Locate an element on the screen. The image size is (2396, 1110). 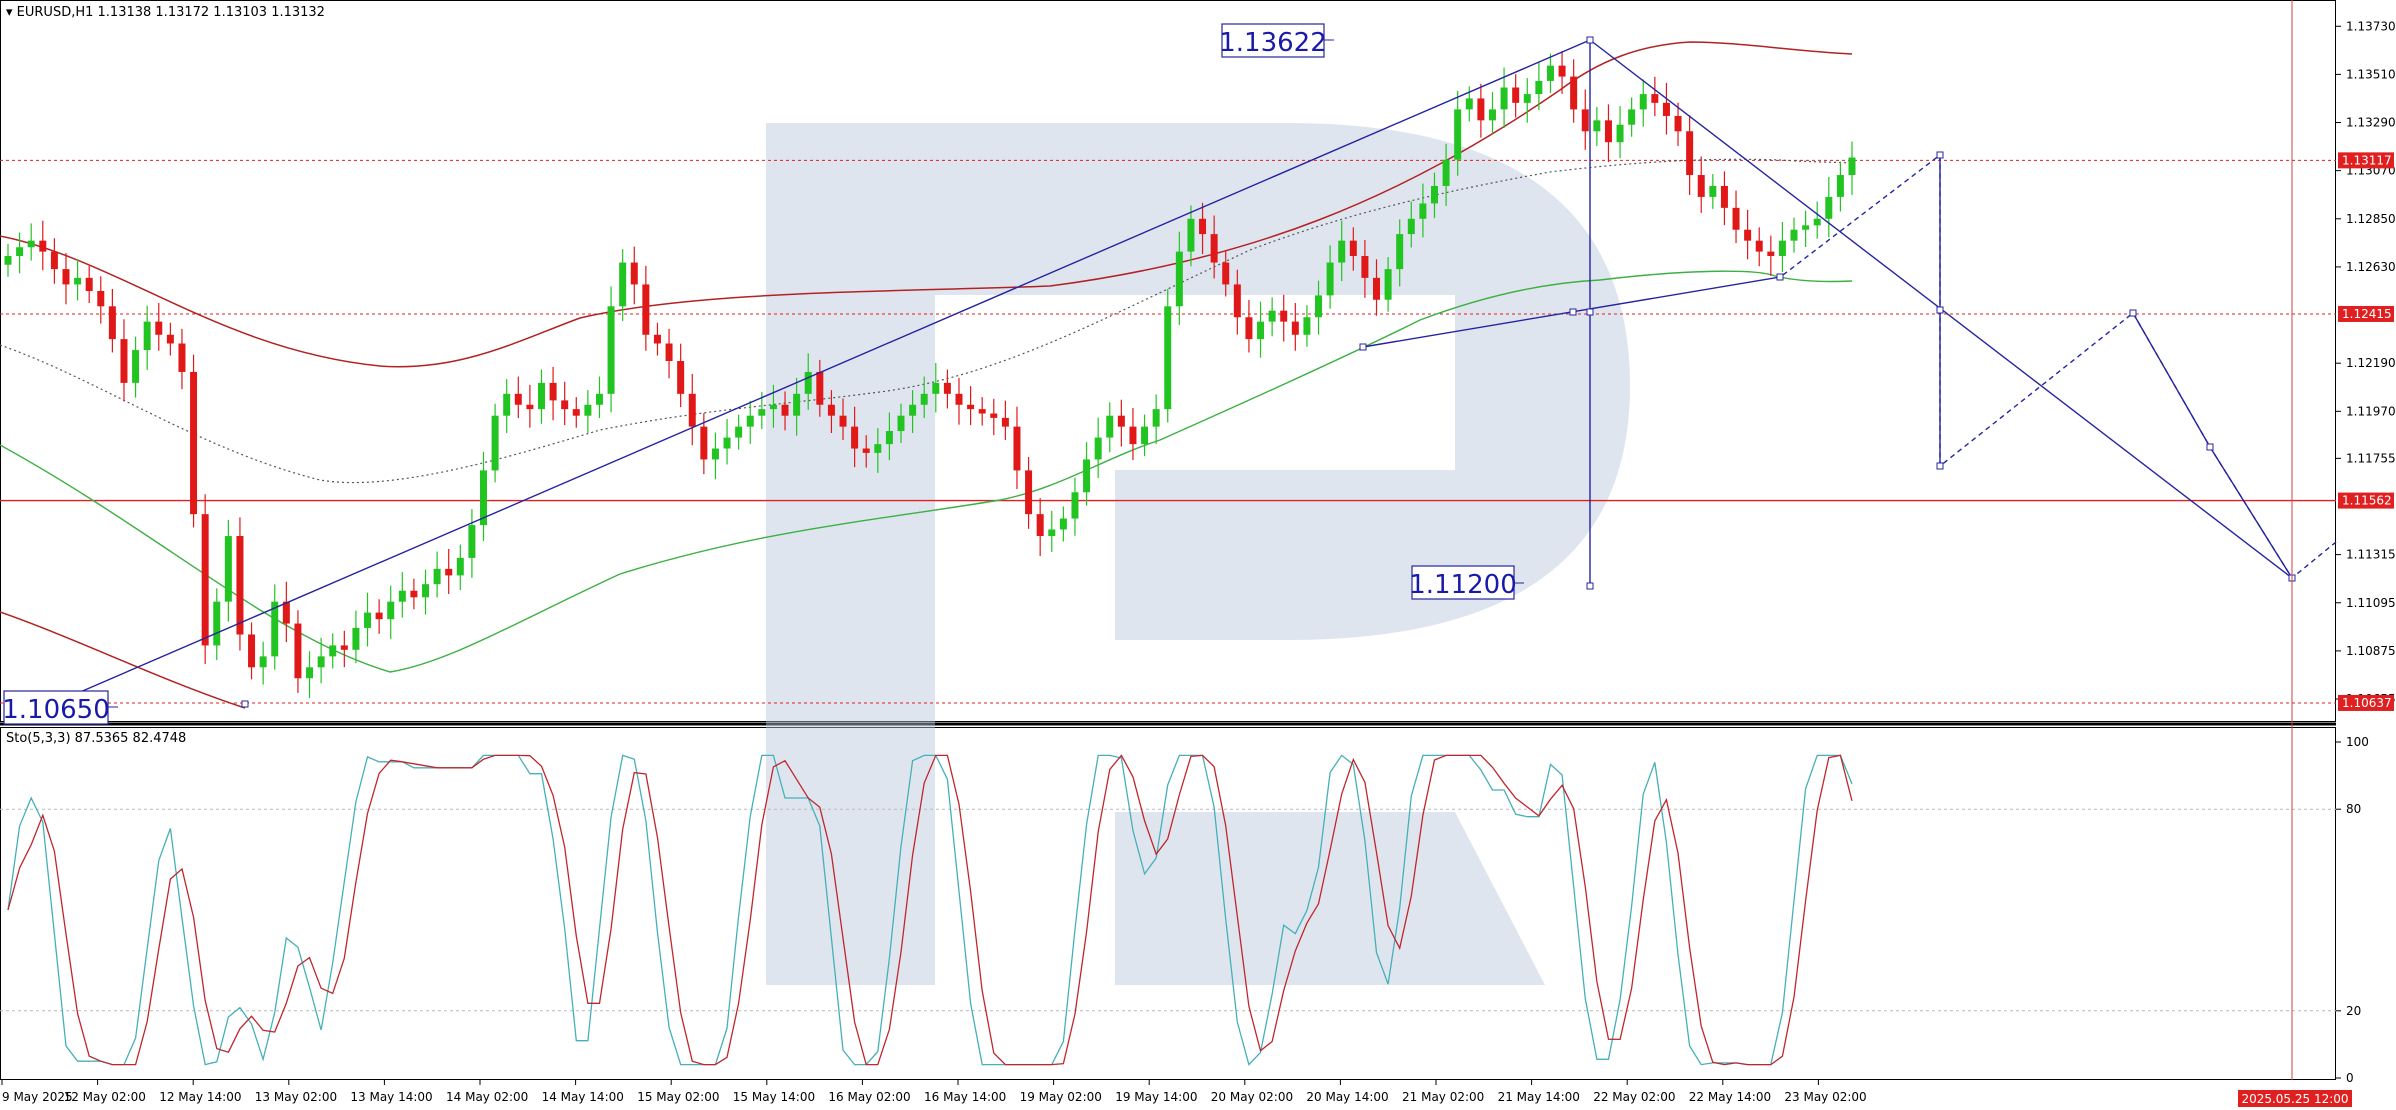
level-label-high: 1.13622 is located at coordinates (1276, 40).